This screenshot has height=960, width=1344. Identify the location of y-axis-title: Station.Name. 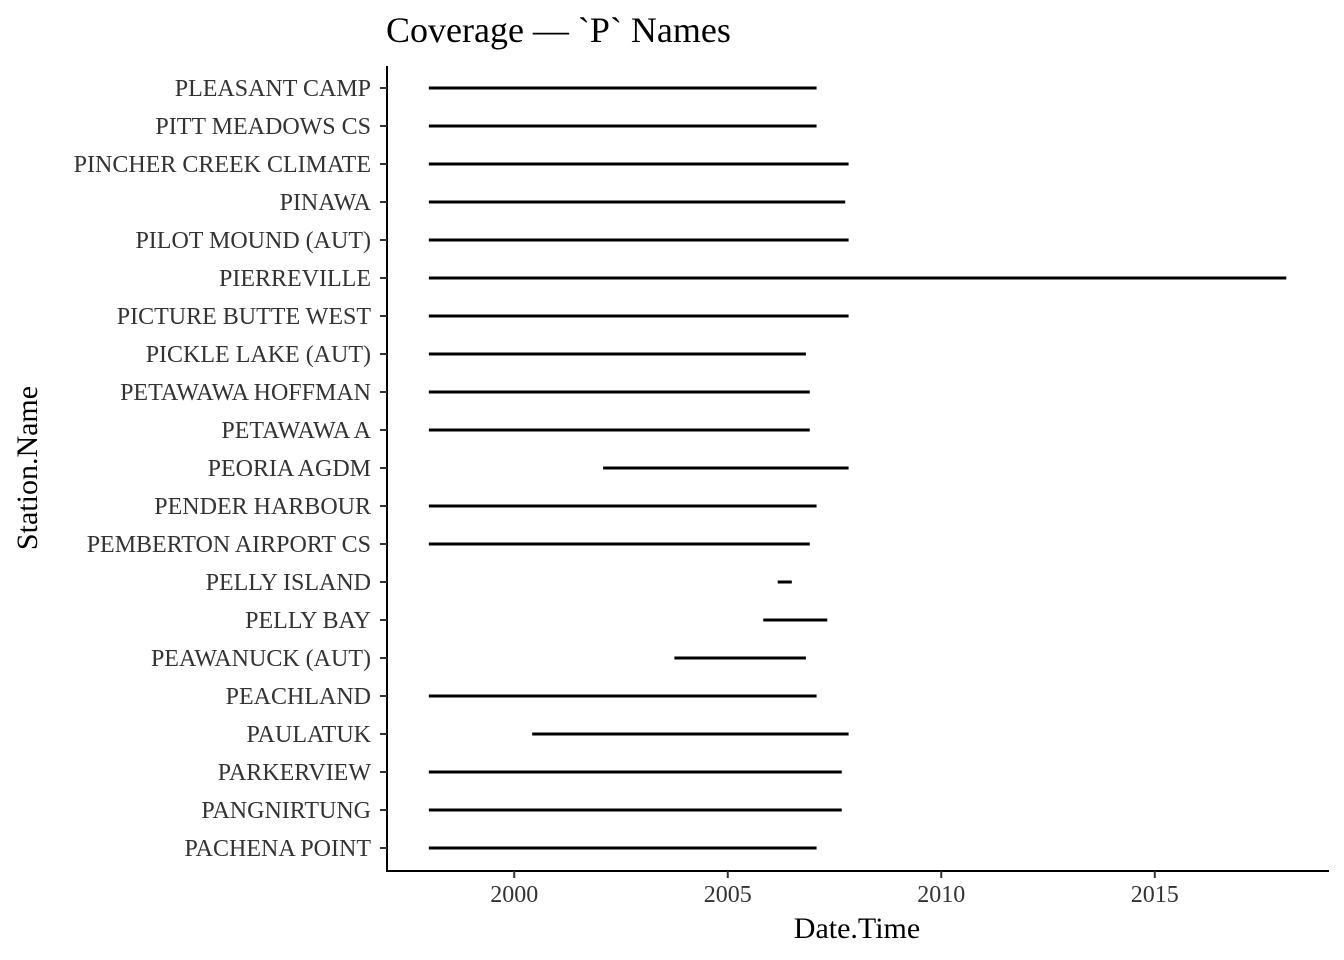
(27, 468).